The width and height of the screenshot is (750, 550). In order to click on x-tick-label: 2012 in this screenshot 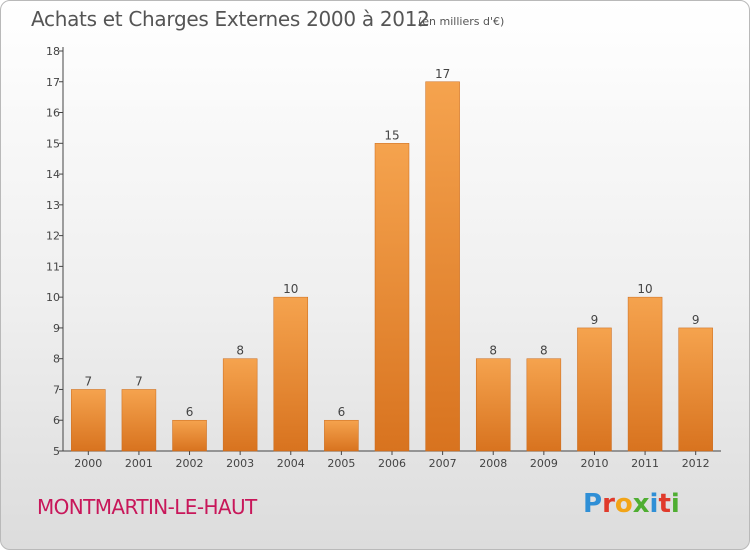, I will do `click(696, 463)`.